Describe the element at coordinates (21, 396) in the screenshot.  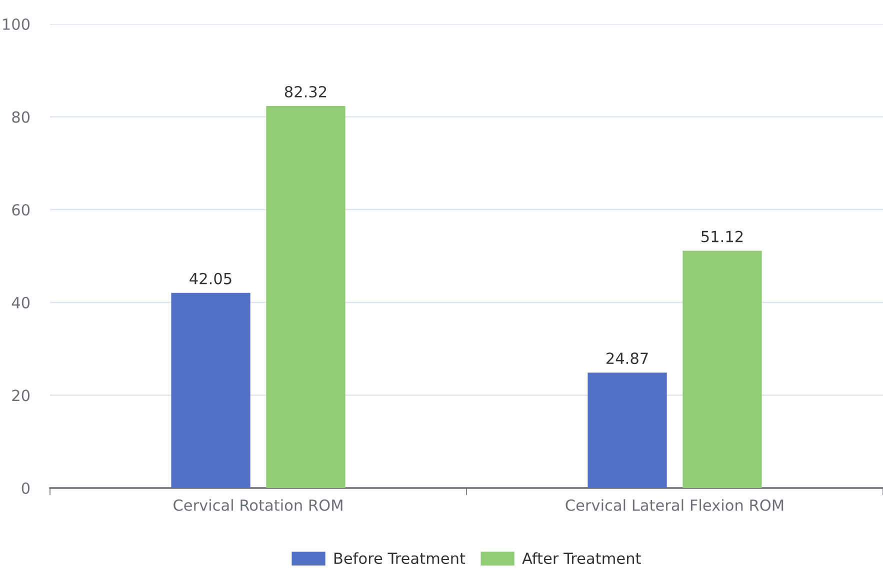
I see `y-tick-label: 20` at that location.